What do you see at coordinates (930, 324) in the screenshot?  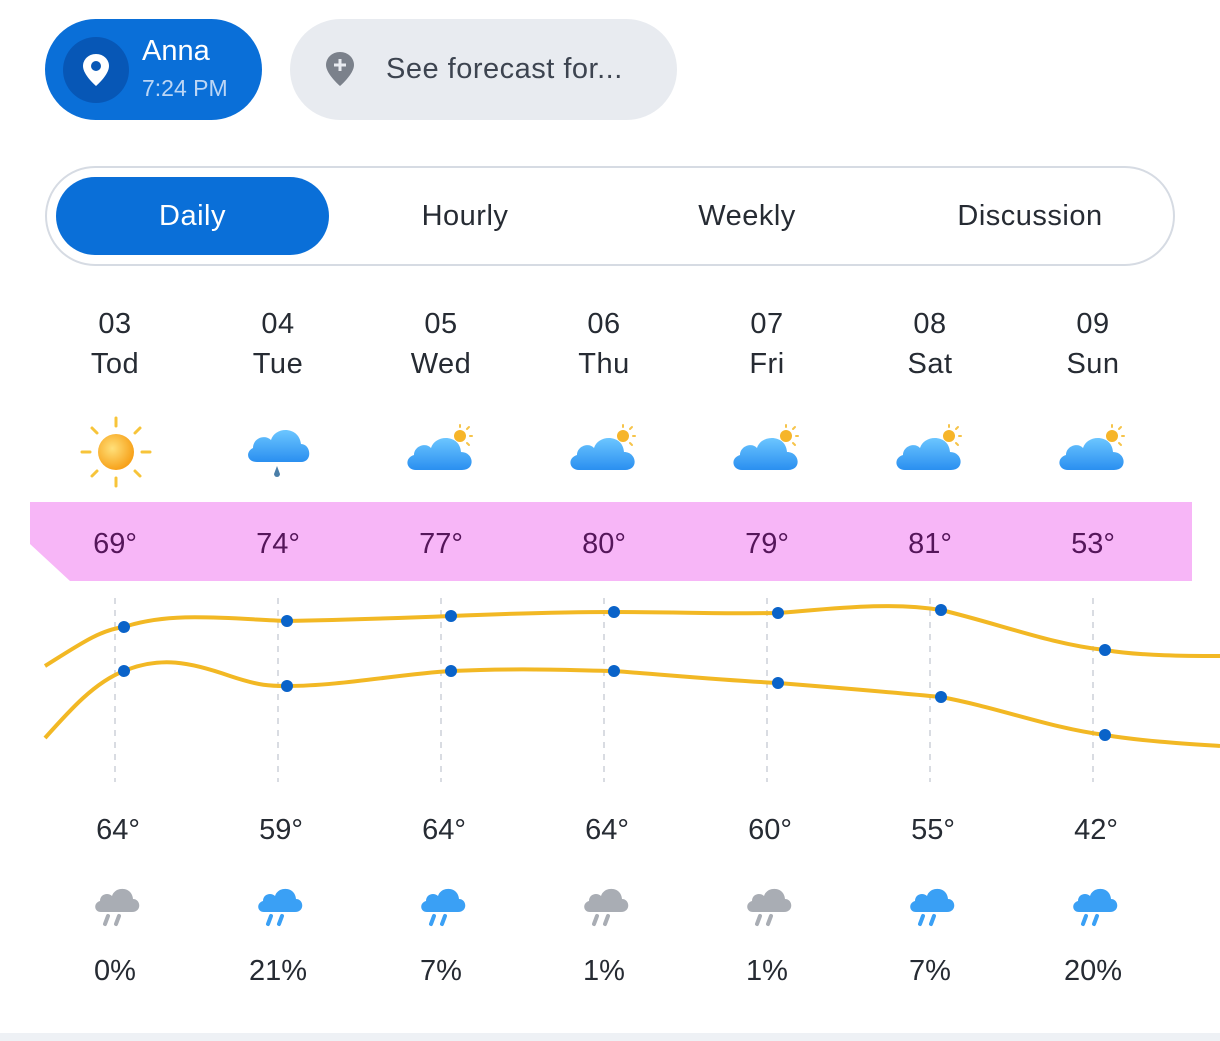 I see `day-date: 08` at bounding box center [930, 324].